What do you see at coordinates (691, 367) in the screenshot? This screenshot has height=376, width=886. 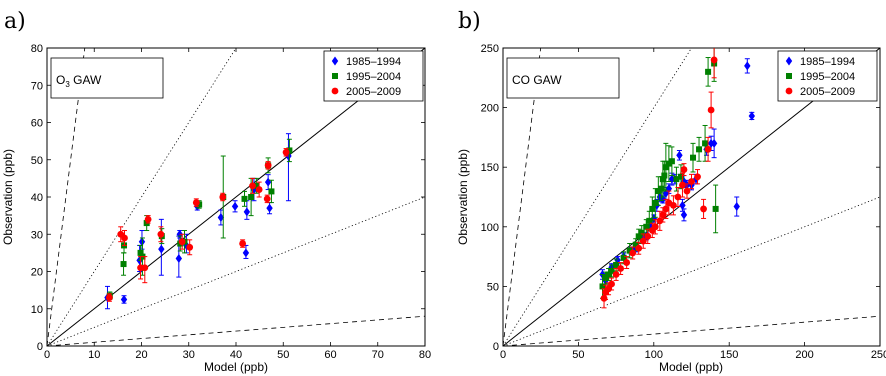 I see `x-axis-label: Model (ppb)` at bounding box center [691, 367].